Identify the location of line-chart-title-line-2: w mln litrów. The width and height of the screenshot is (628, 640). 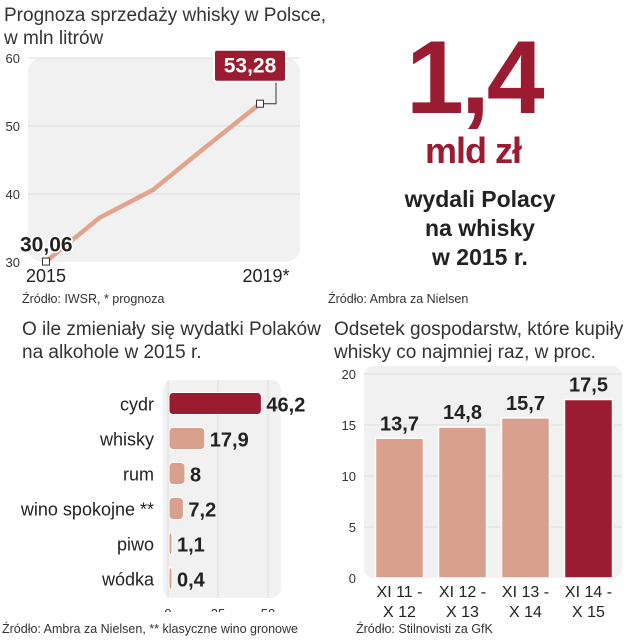
(54, 38).